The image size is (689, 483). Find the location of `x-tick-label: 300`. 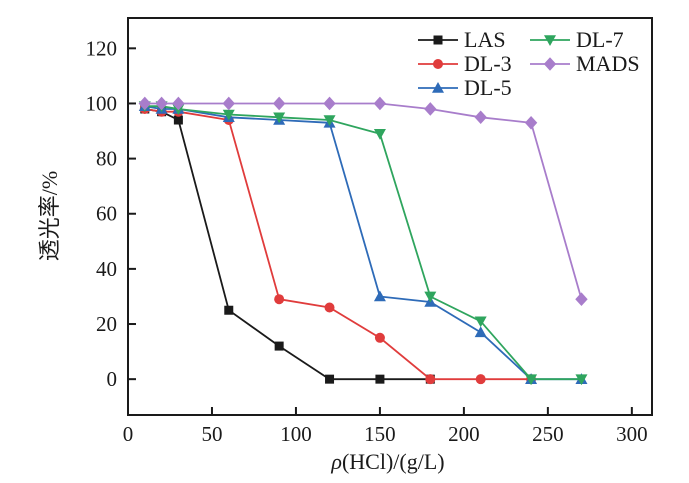

x-tick-label: 300 is located at coordinates (632, 434).